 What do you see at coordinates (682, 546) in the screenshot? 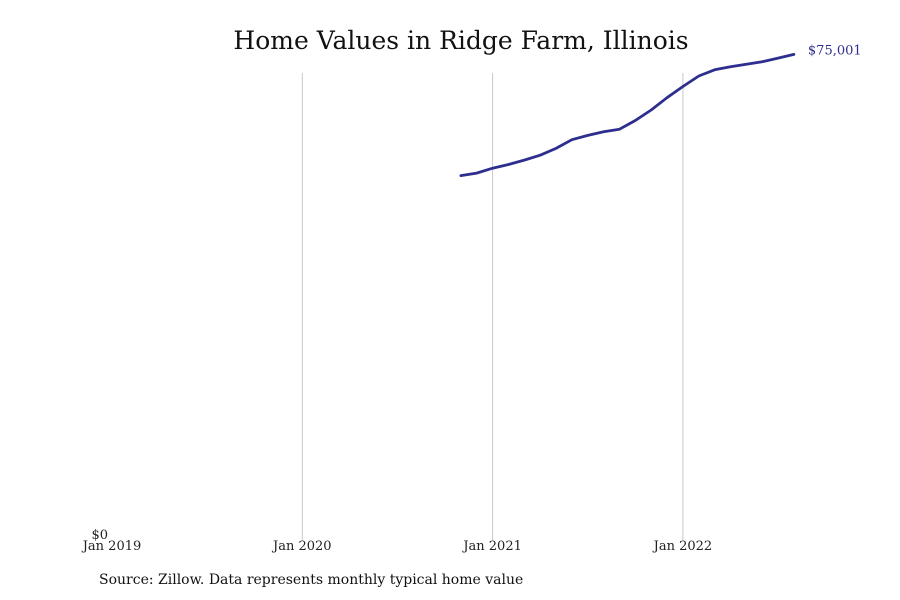
I see `x-tick-label: Jan 2022` at bounding box center [682, 546].